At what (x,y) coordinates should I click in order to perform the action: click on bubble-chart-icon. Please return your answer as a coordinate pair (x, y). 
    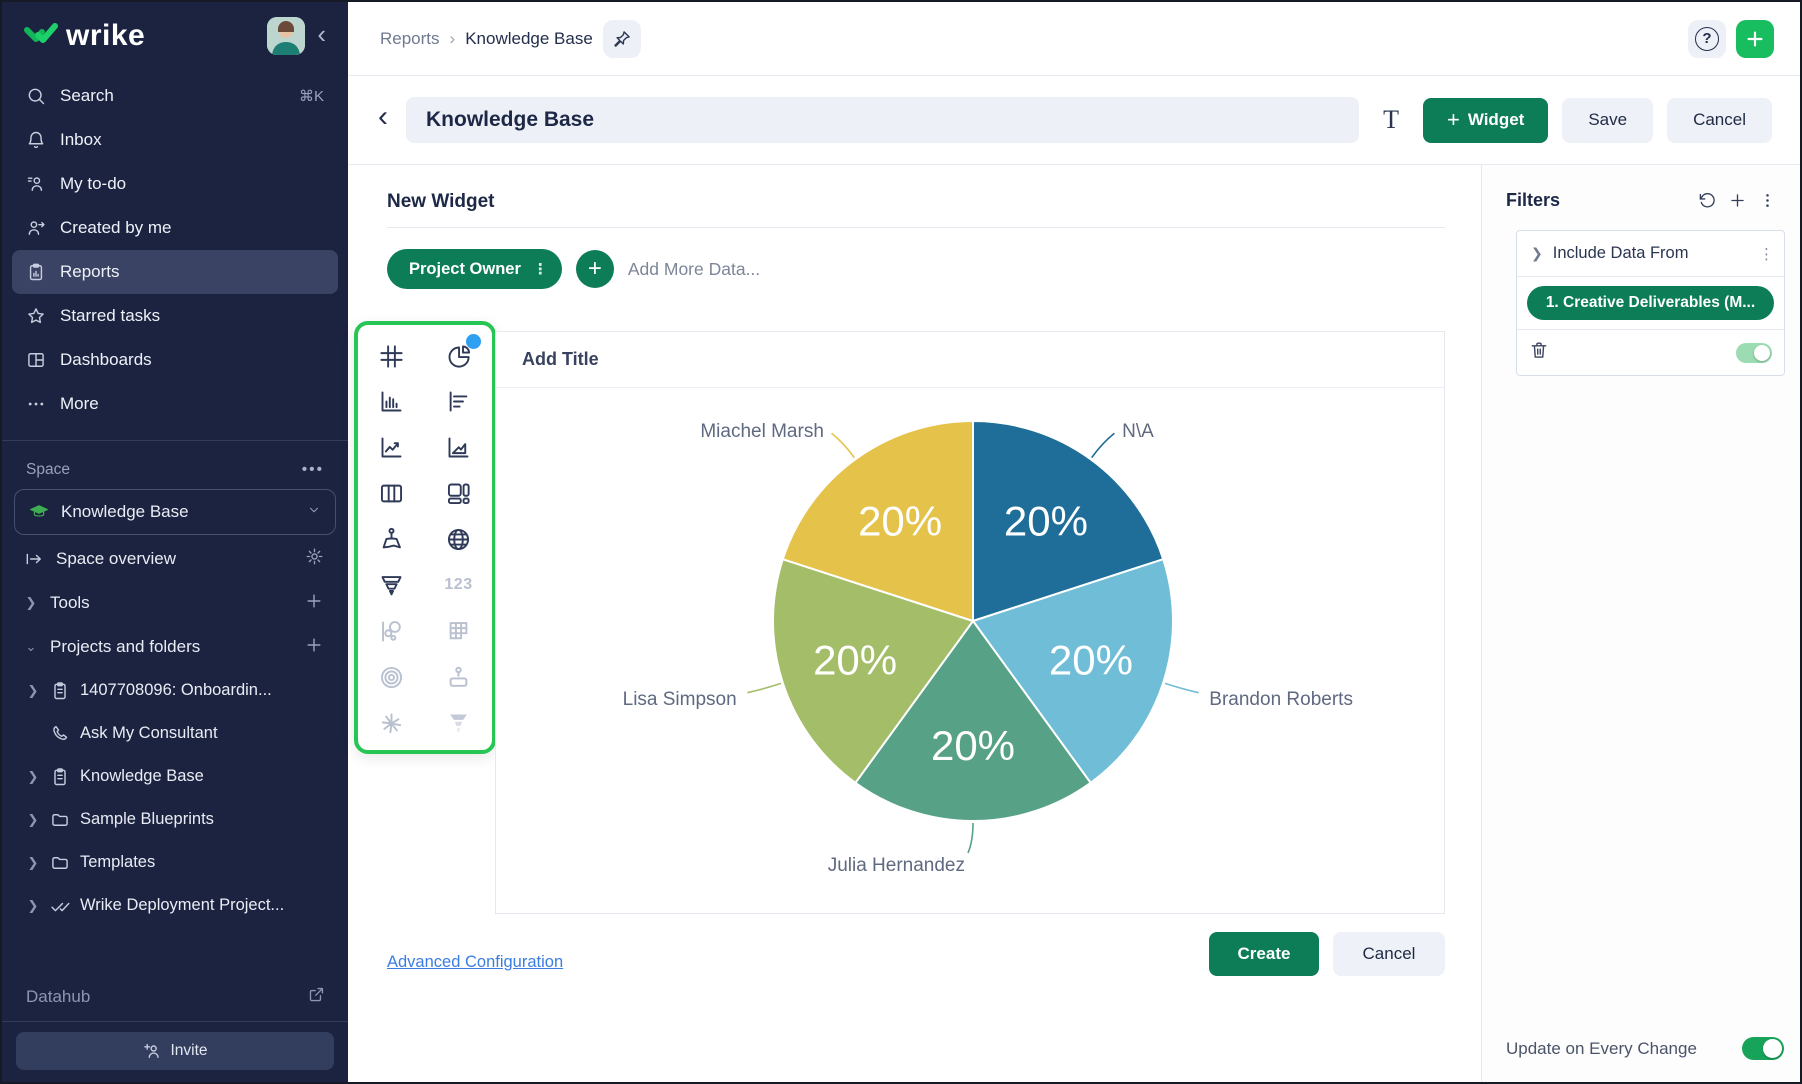
    Looking at the image, I should click on (392, 631).